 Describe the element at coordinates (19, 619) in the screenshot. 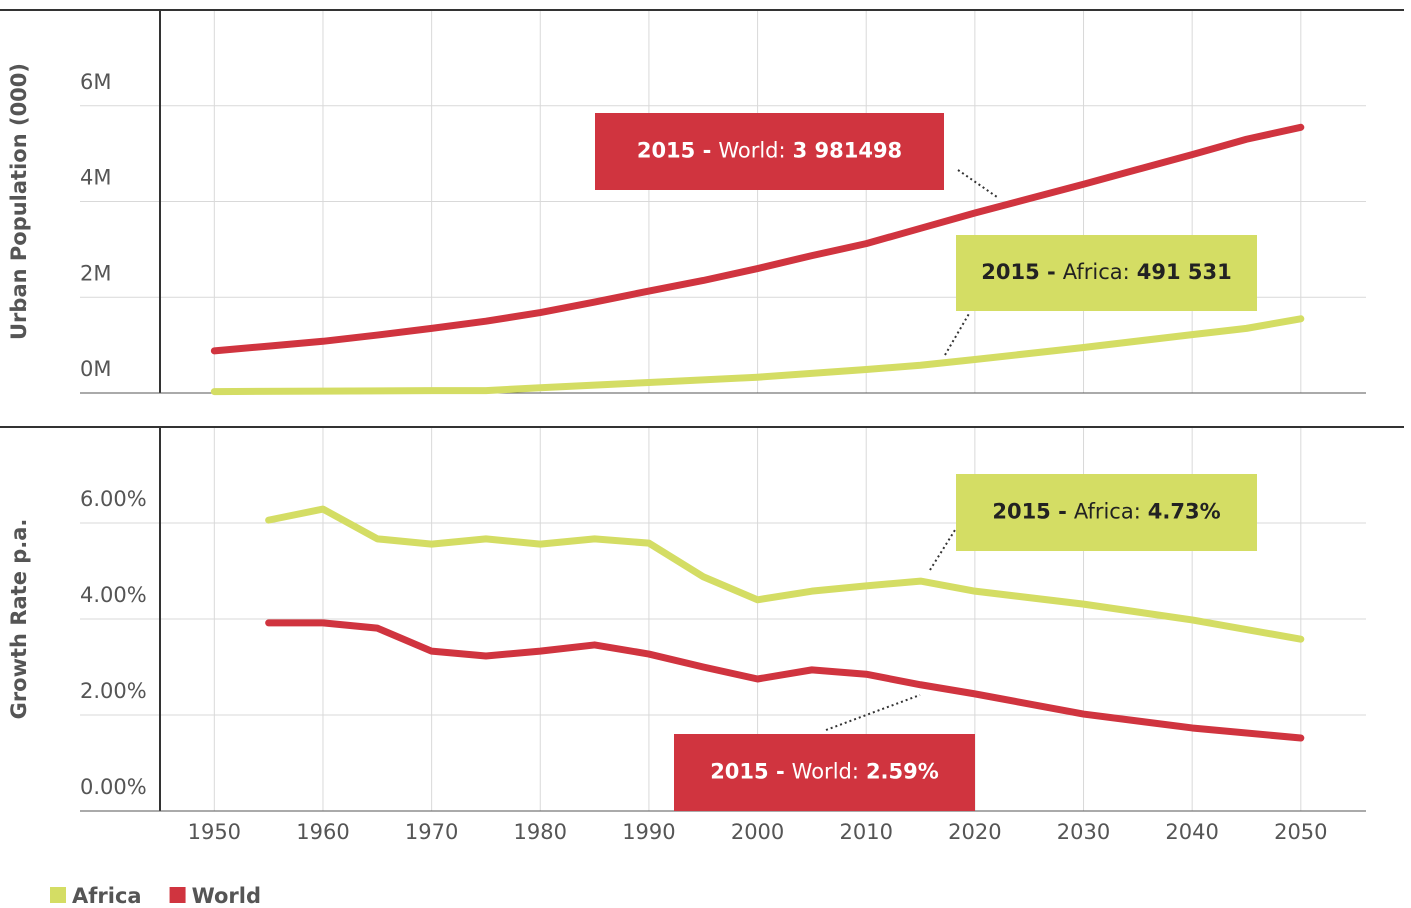

I see `y-axis-title: Growth Rate p.a.` at that location.